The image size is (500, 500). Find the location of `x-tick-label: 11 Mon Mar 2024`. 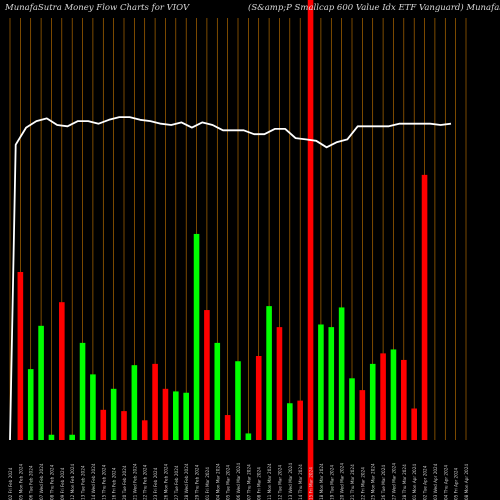

x-tick-label: 11 Mon Mar 2024 is located at coordinates (269, 481).